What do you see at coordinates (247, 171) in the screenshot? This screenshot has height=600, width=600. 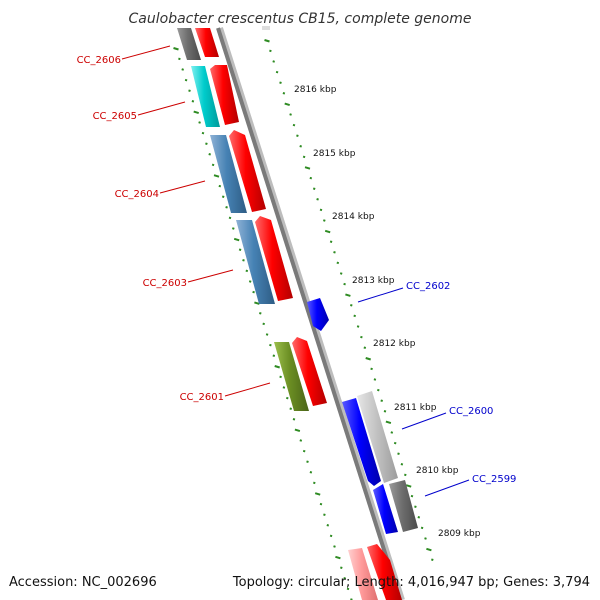 I see `gene-cc-2604-cds` at bounding box center [247, 171].